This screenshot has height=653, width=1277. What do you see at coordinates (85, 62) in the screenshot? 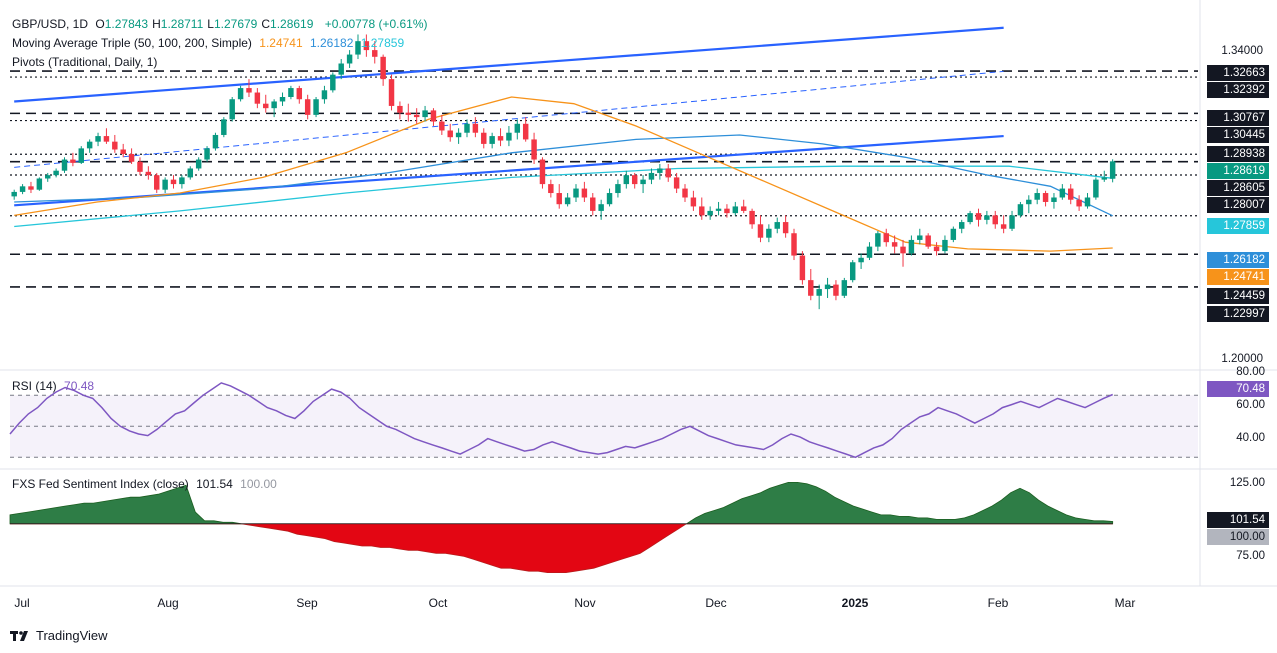
I see `pivots-title: Pivots (Traditional, Daily, 1)` at bounding box center [85, 62].